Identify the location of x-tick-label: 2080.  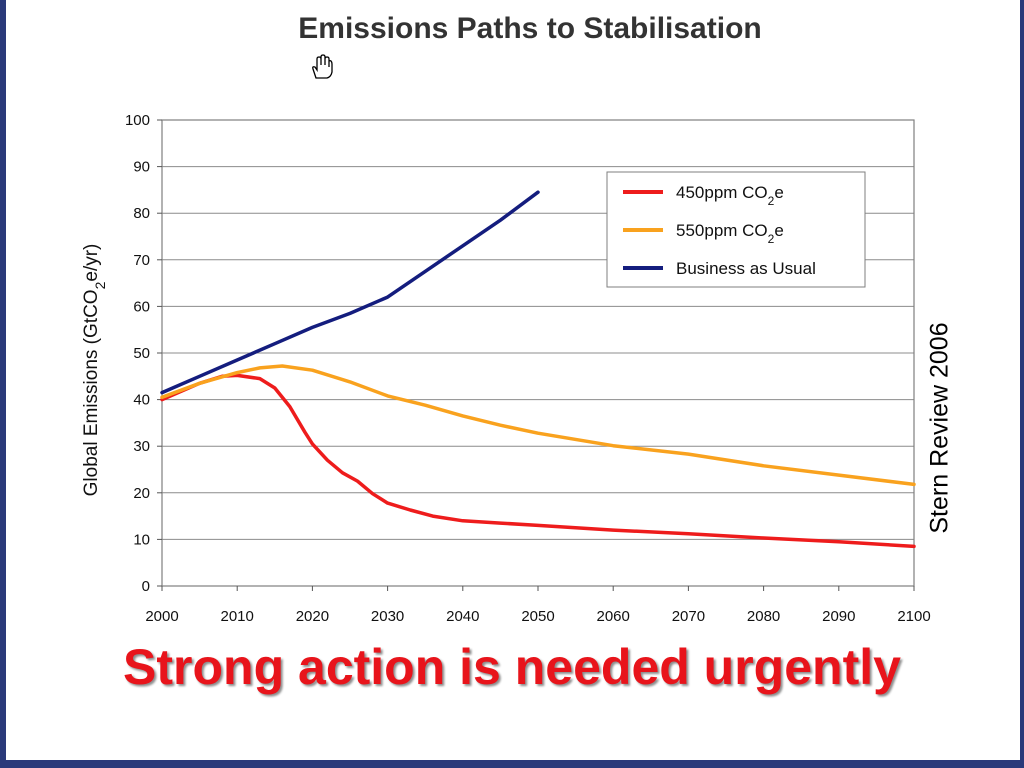
(763, 616).